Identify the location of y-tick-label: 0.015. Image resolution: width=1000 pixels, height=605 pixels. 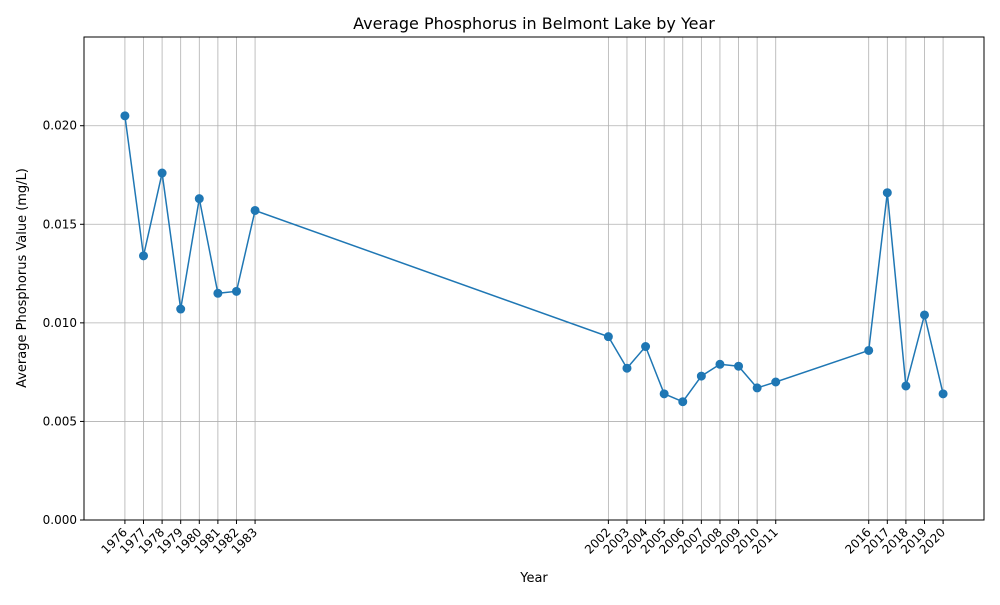
(60, 224).